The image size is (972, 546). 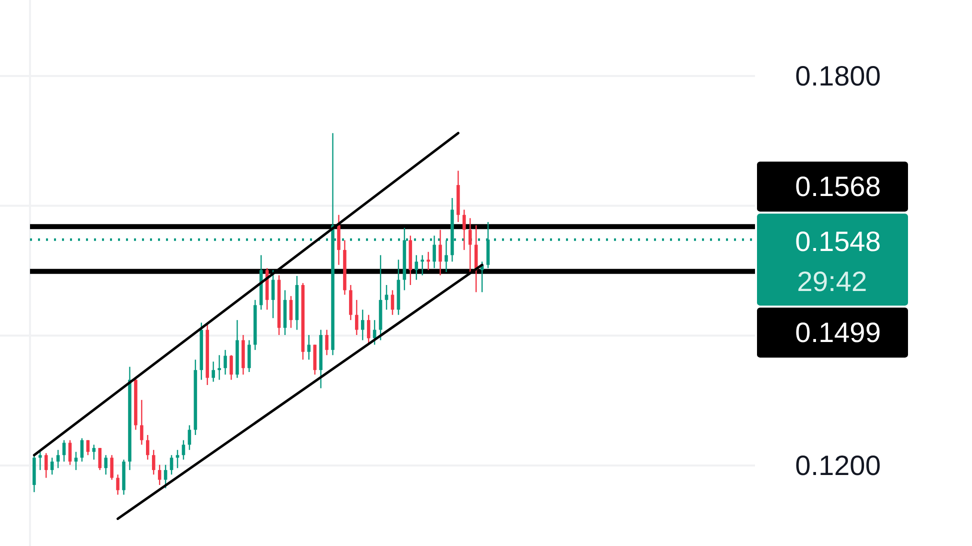 What do you see at coordinates (838, 465) in the screenshot?
I see `y-tick-label: 0.1200` at bounding box center [838, 465].